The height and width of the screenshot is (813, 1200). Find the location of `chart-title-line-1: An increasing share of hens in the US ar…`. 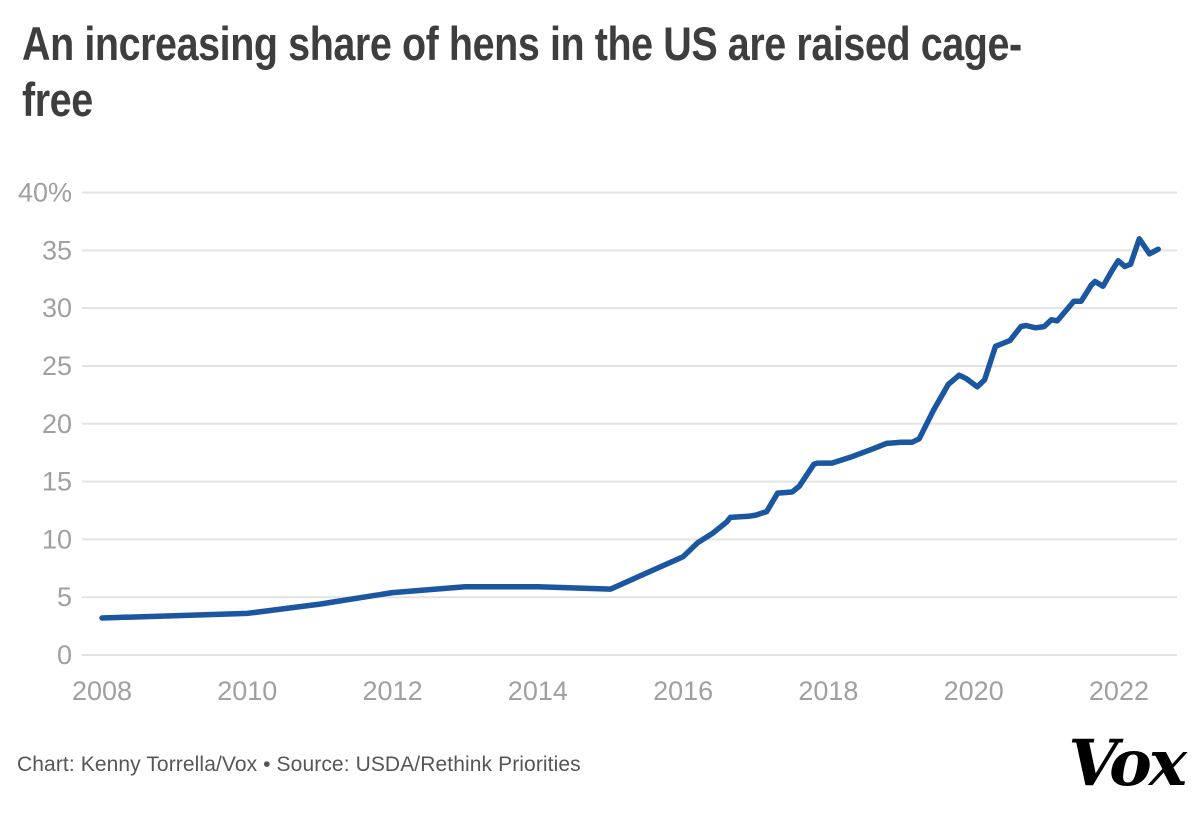

chart-title-line-1: An increasing share of hens in the US ar… is located at coordinates (522, 43).